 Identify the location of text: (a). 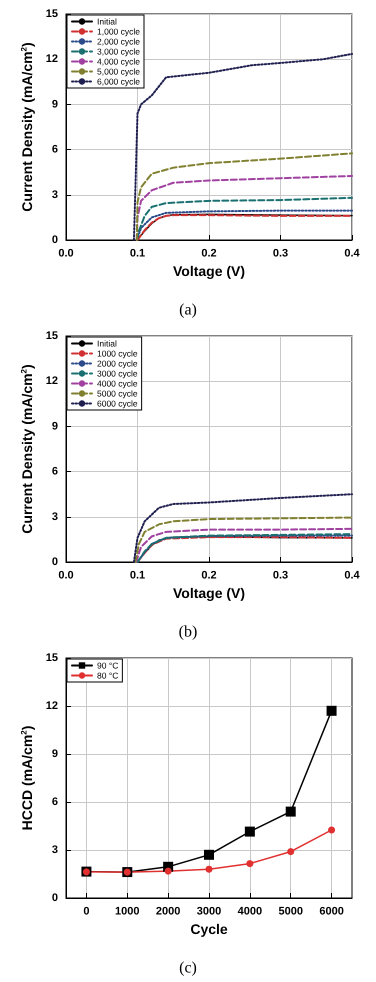
(188, 310).